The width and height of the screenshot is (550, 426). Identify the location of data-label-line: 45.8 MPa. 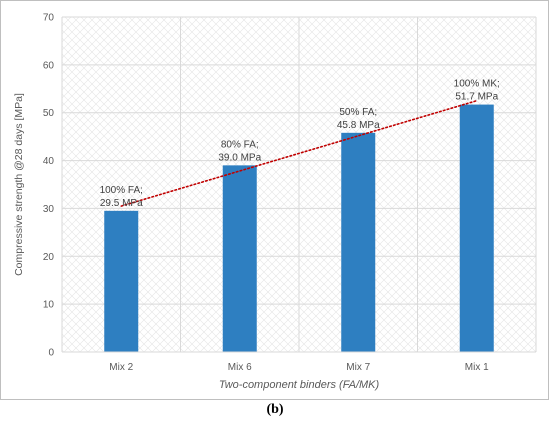
(358, 125).